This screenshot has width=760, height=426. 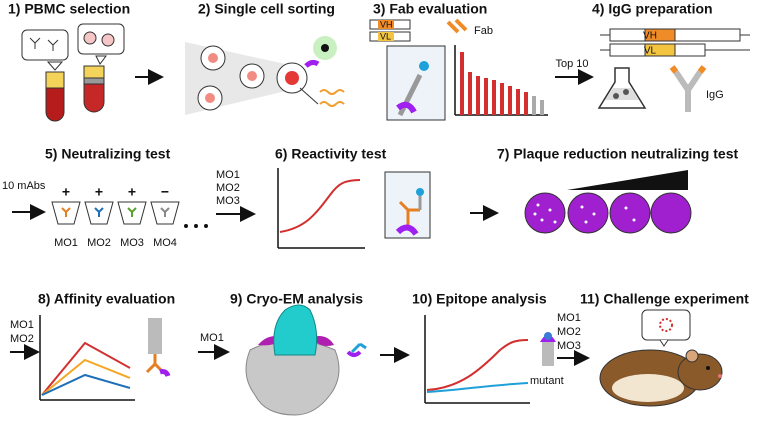 What do you see at coordinates (715, 95) in the screenshot?
I see `igg-label: IgG` at bounding box center [715, 95].